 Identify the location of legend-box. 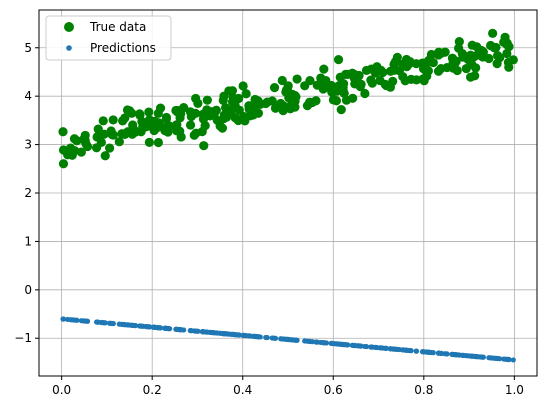
(108, 38).